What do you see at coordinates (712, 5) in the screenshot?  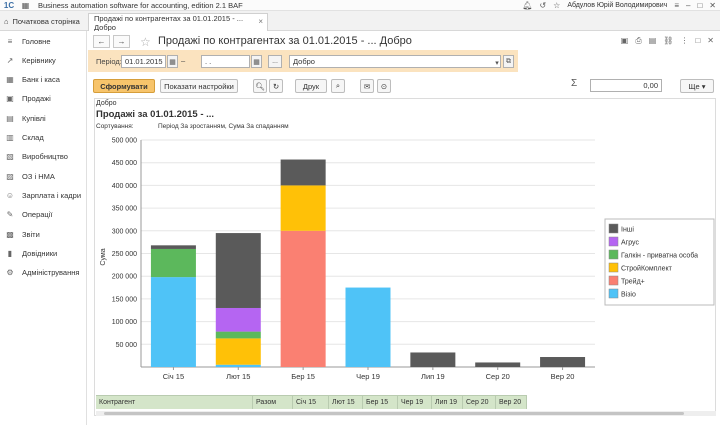 I see `close-icon: ✕` at bounding box center [712, 5].